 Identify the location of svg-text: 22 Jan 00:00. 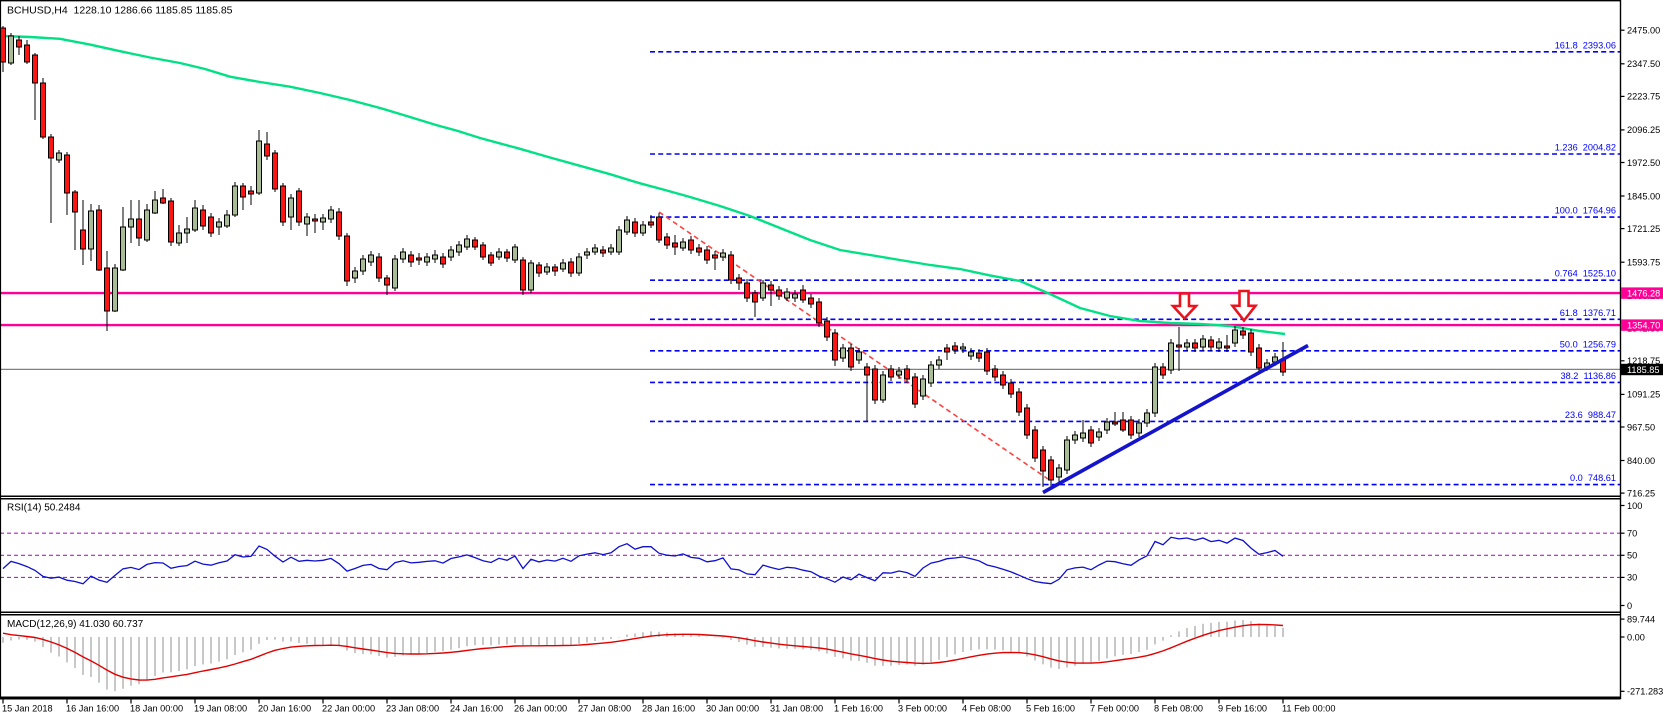
(348, 709).